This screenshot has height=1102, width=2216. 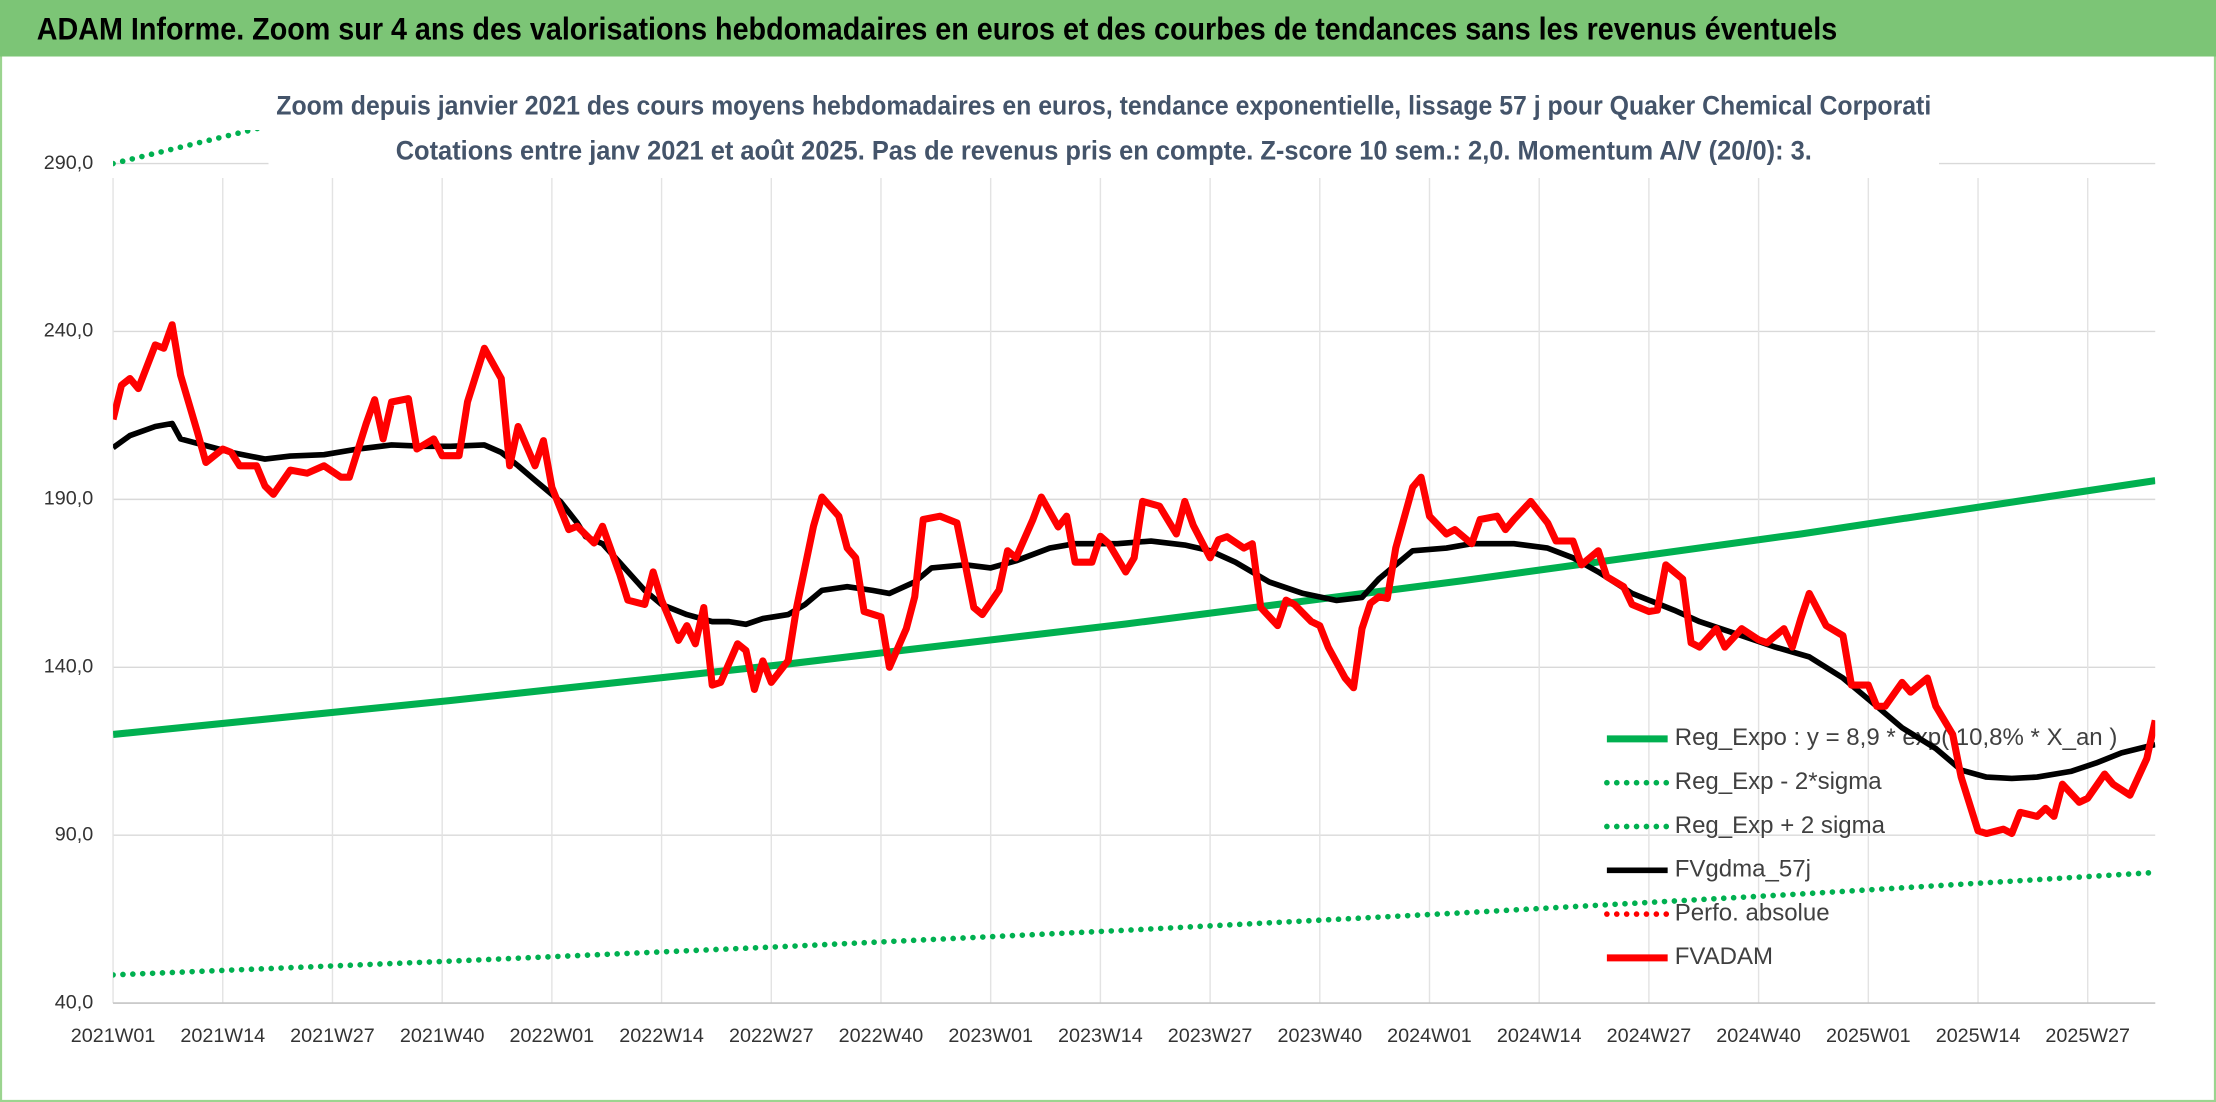 I want to click on legend-label: Reg_Expo : y = 8,9 * exp( 10,8% * X_an ), so click(x=1896, y=737).